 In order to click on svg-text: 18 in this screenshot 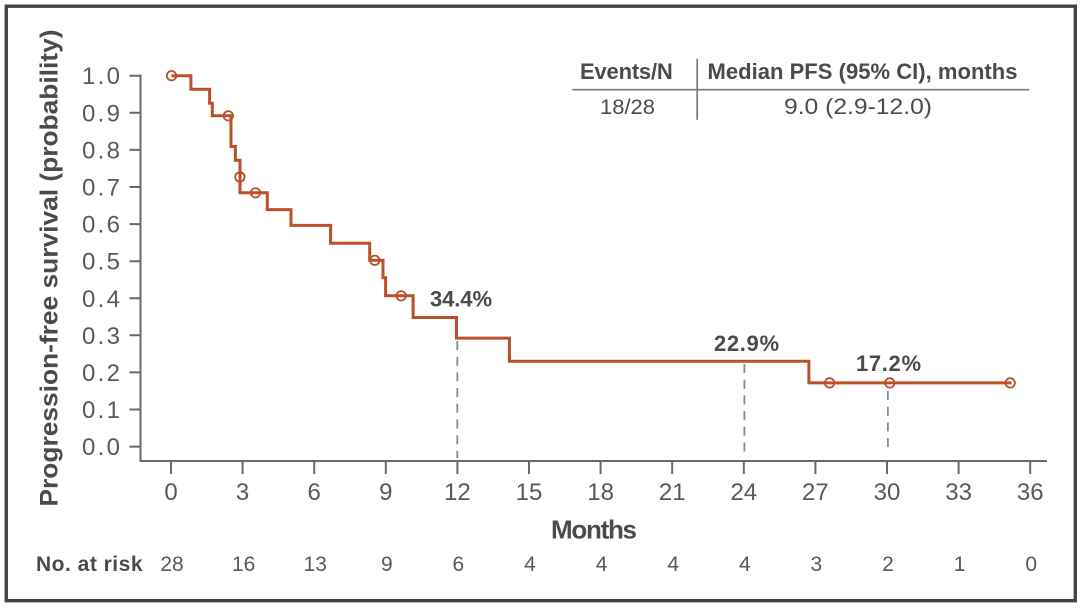, I will do `click(600, 492)`.